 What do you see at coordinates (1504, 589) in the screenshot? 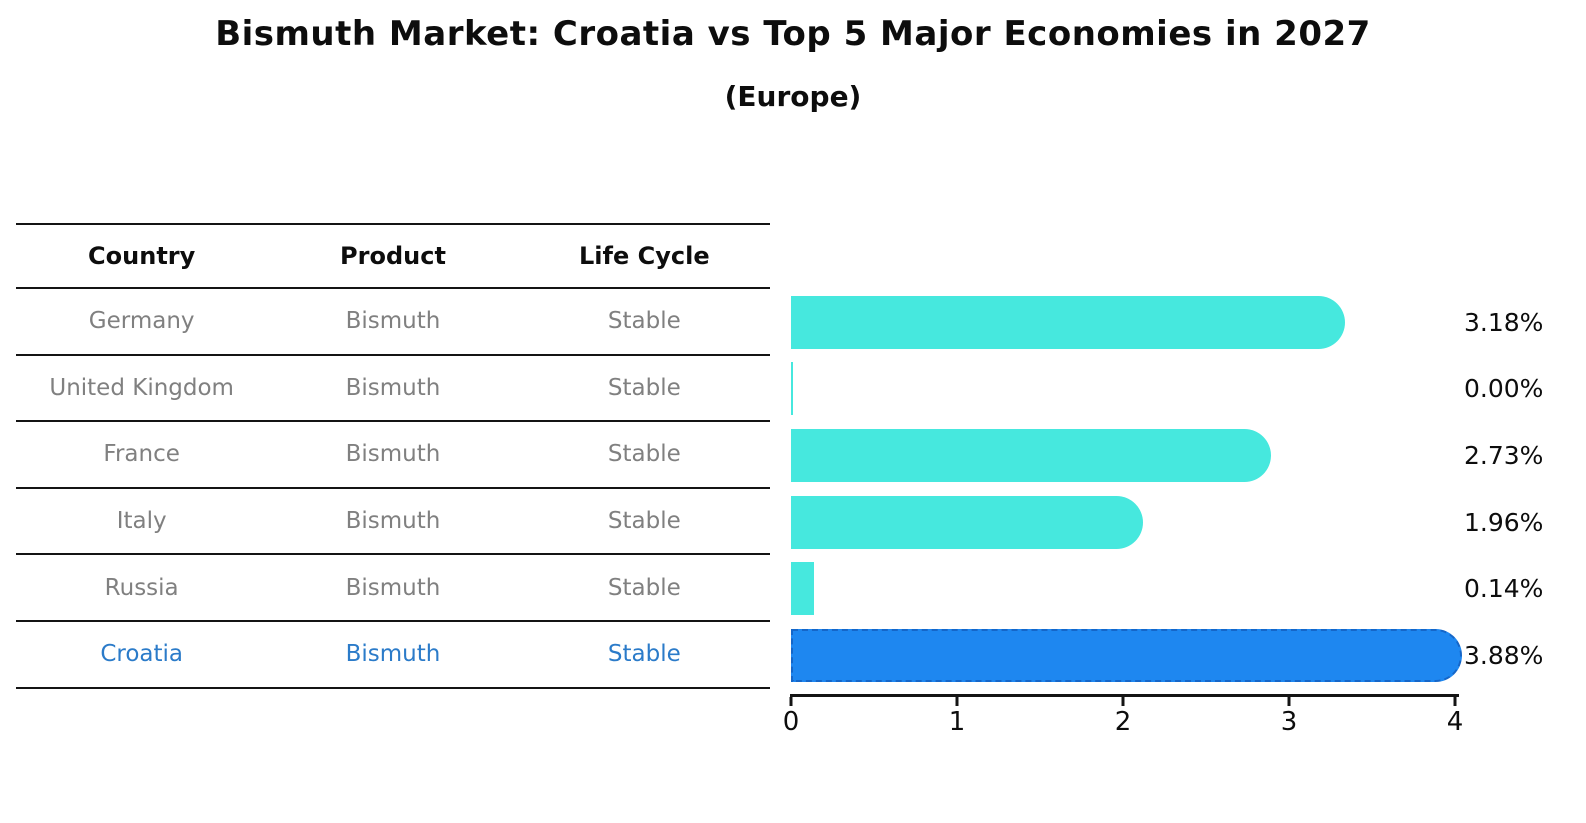
I see `bar-value-label: 0.14%` at bounding box center [1504, 589].